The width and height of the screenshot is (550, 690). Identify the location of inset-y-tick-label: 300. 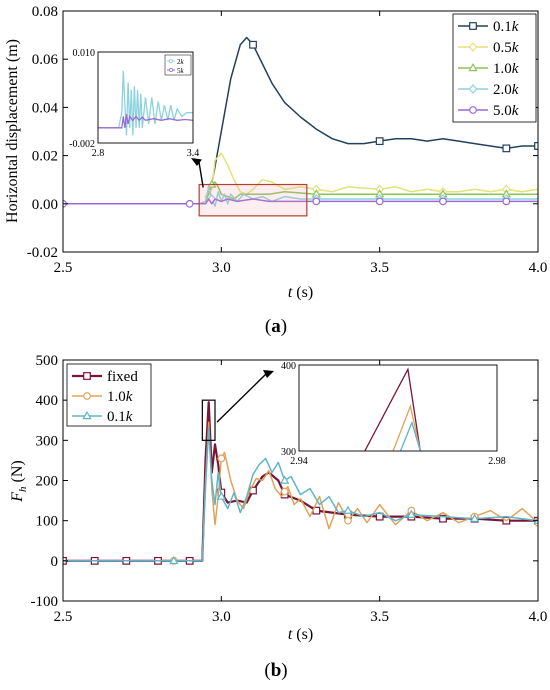
(288, 452).